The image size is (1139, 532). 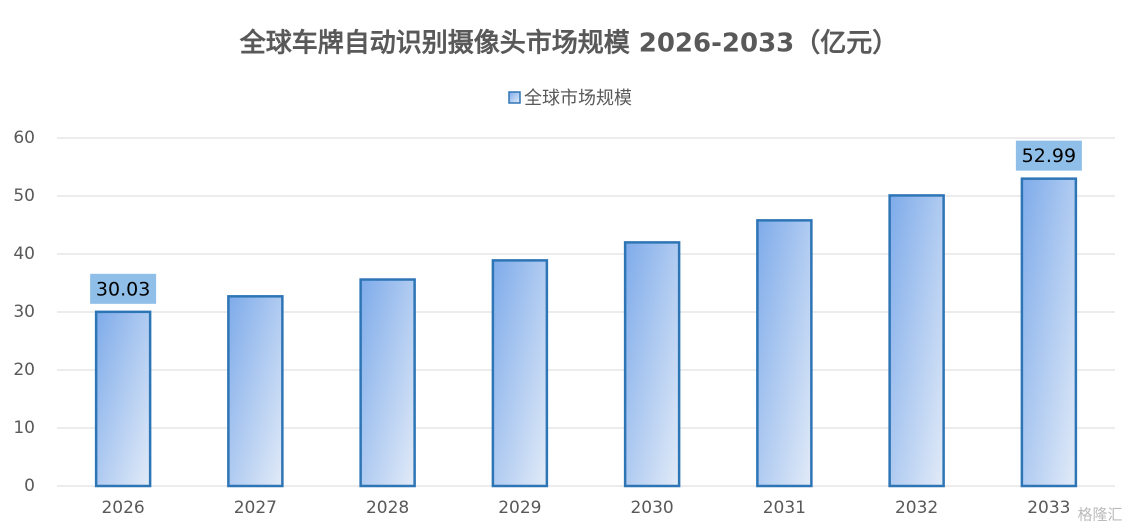 I want to click on legend-label: 全球市场规模, so click(x=578, y=98).